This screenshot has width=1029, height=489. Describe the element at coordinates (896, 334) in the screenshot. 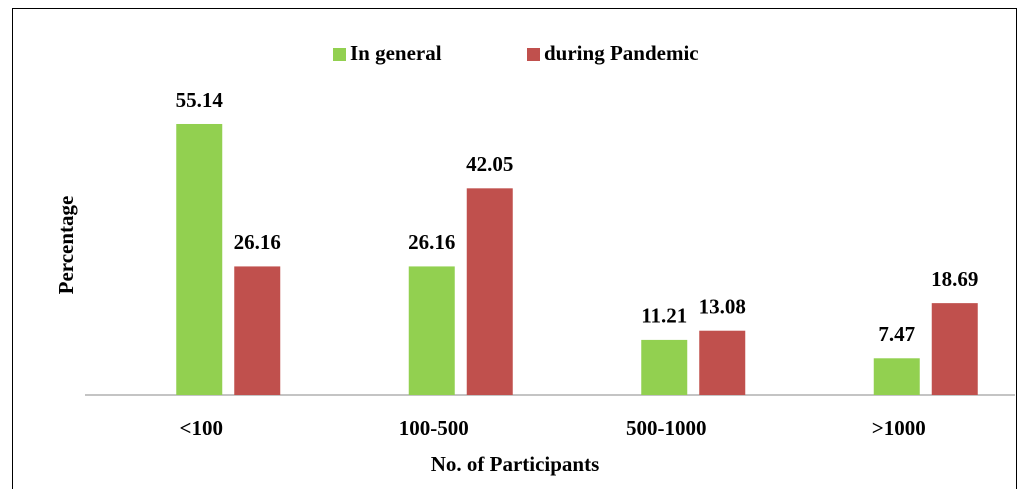

I see `value-label: 7.47` at that location.